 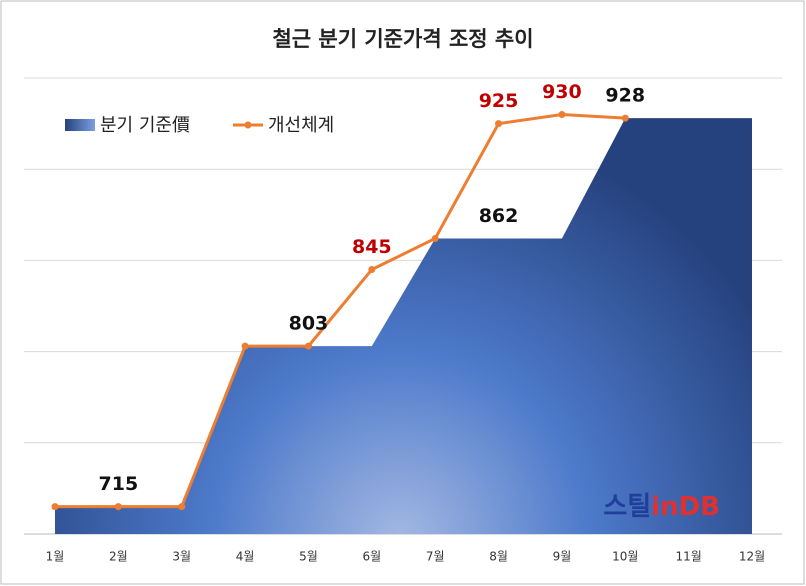 What do you see at coordinates (752, 557) in the screenshot?
I see `x-tick-label: 12월` at bounding box center [752, 557].